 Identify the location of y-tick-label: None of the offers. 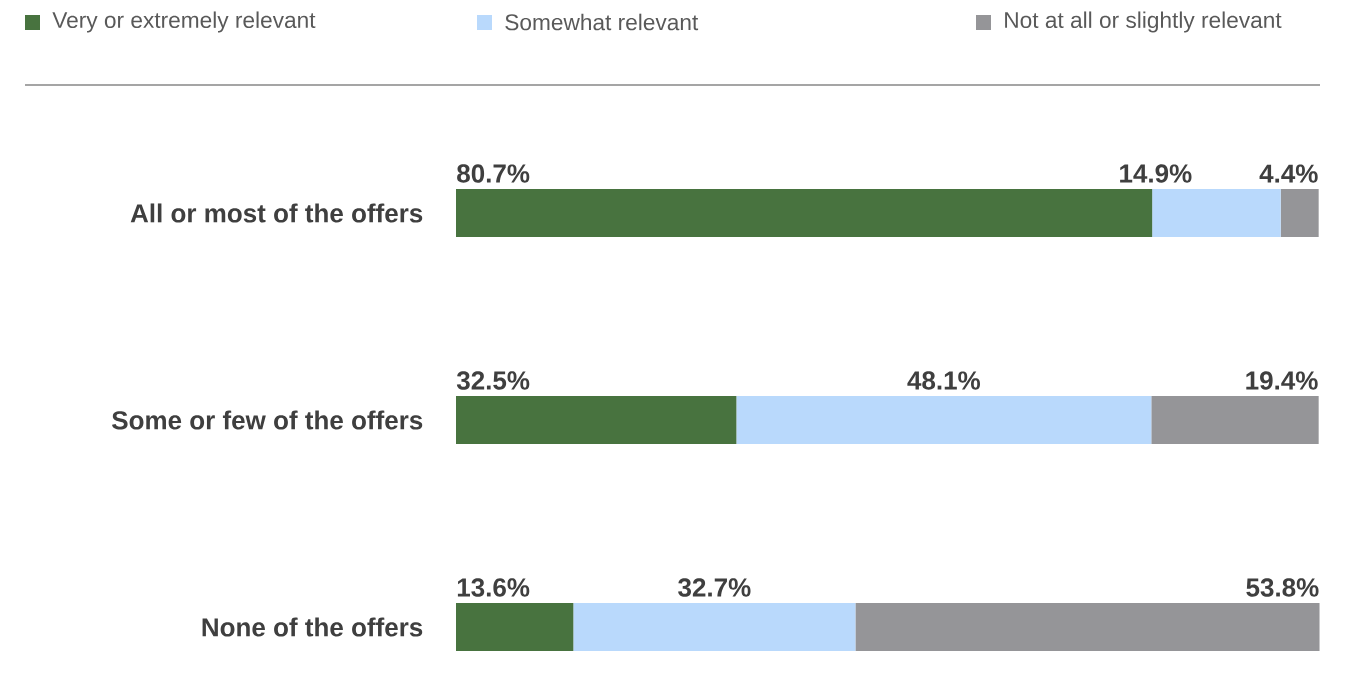
(312, 627).